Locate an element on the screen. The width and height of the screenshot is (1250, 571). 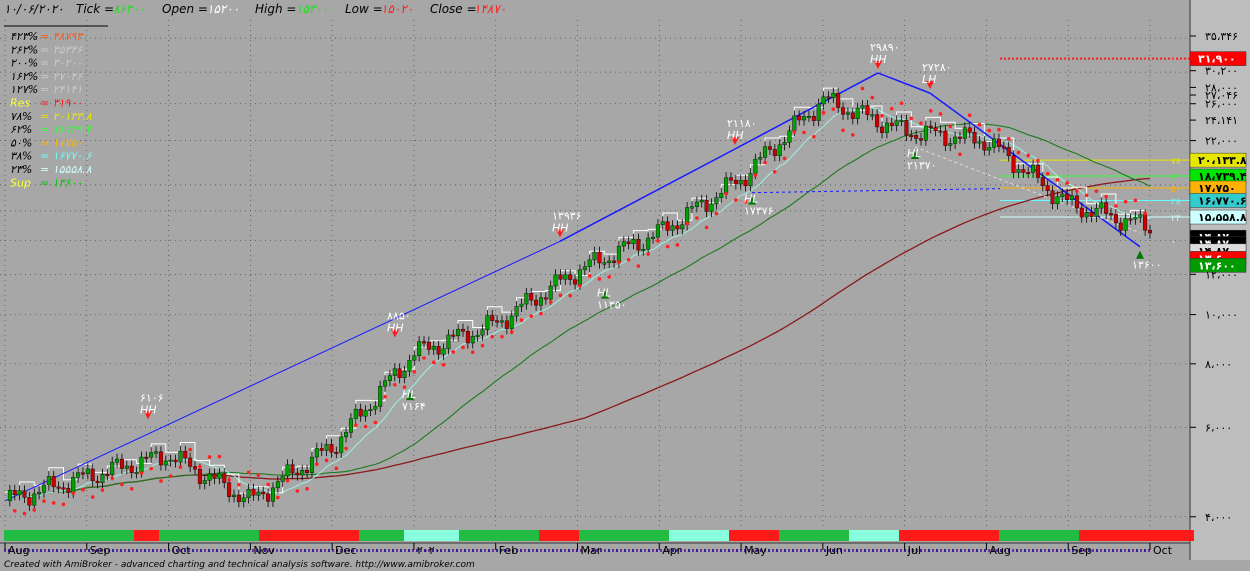
legend-value: = ۲۴۱۴۱ is located at coordinates (61, 89).